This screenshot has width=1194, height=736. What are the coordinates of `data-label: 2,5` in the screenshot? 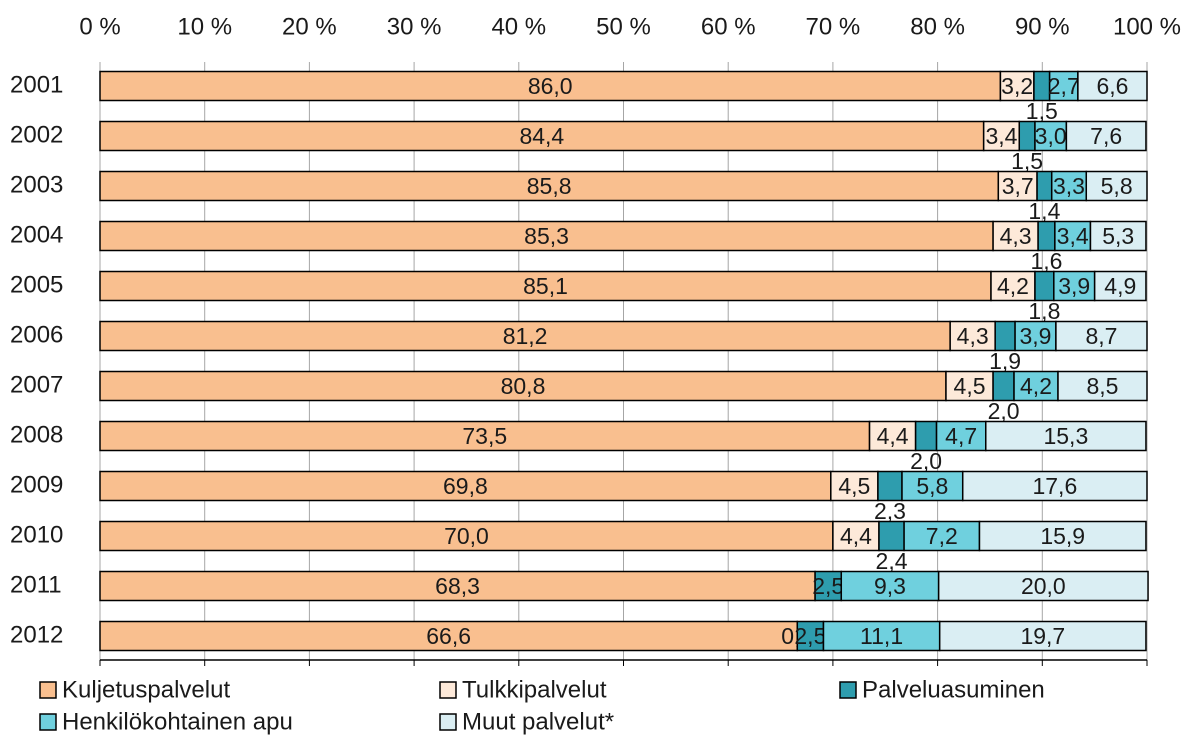 It's located at (828, 586).